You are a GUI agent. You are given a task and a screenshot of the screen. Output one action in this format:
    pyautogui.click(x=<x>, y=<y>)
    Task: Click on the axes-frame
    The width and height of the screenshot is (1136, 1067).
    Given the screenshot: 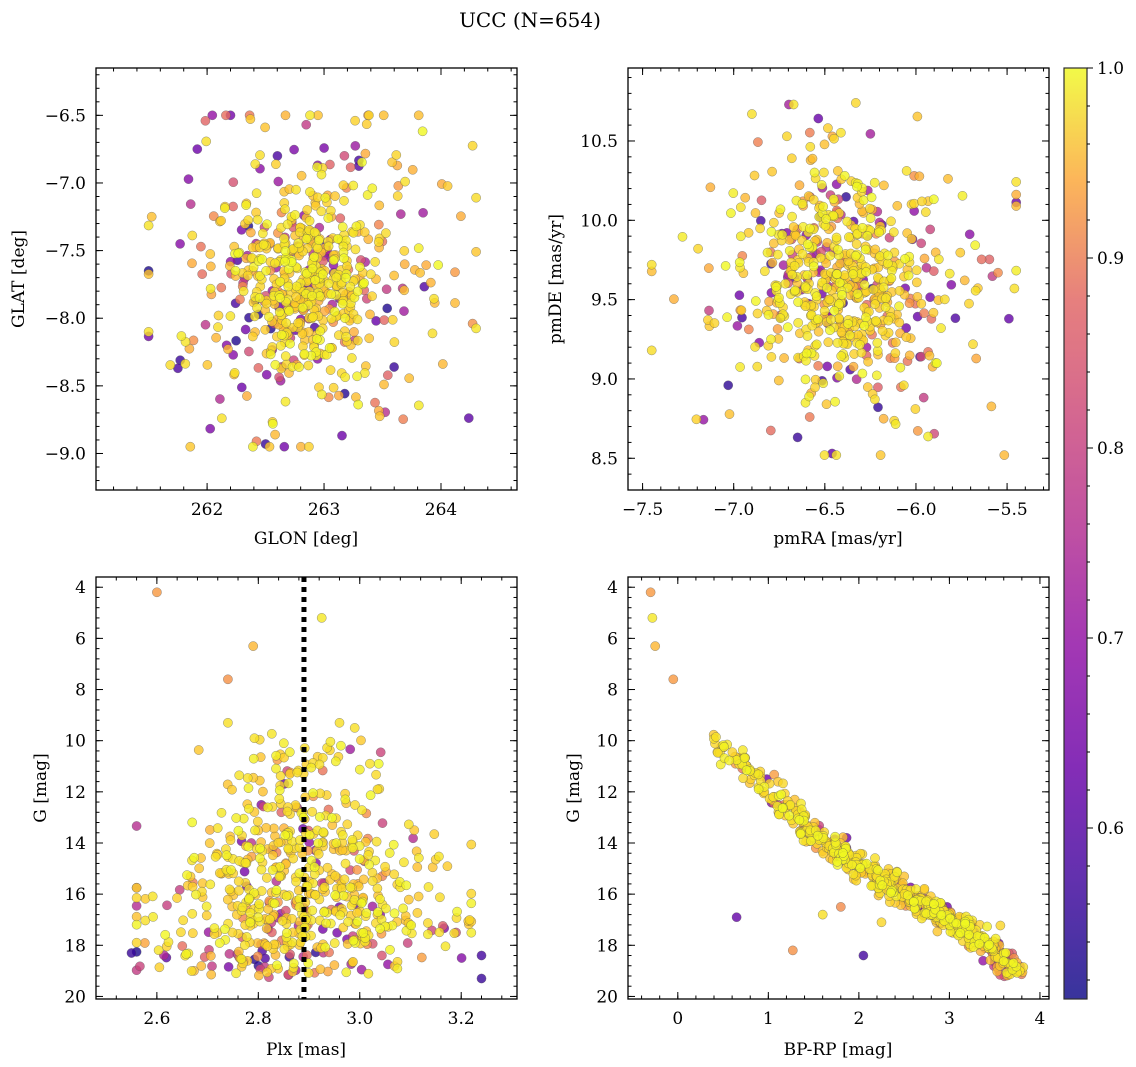 What is the action you would take?
    pyautogui.click(x=838, y=279)
    